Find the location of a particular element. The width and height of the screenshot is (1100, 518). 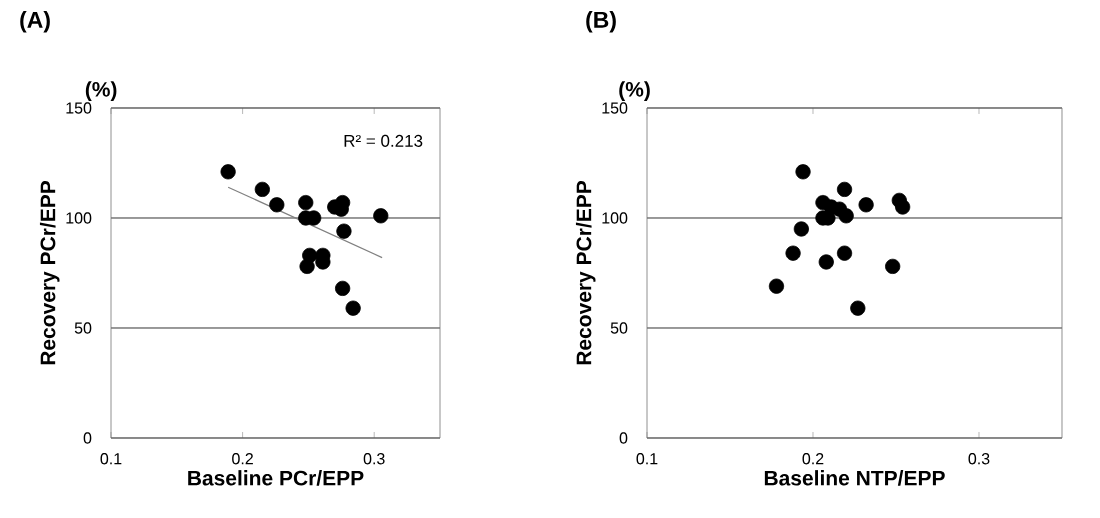

x-axis-title: Baseline NTP/EPP is located at coordinates (854, 478).